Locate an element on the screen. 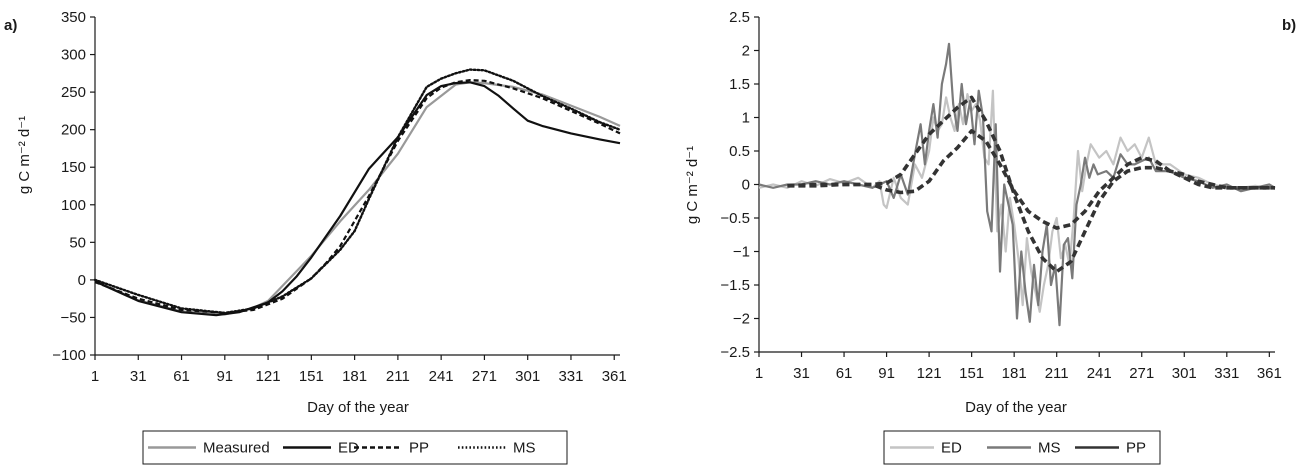 Image resolution: width=1308 pixels, height=468 pixels. panel-b-series-pp-2-line is located at coordinates (1031, 179).